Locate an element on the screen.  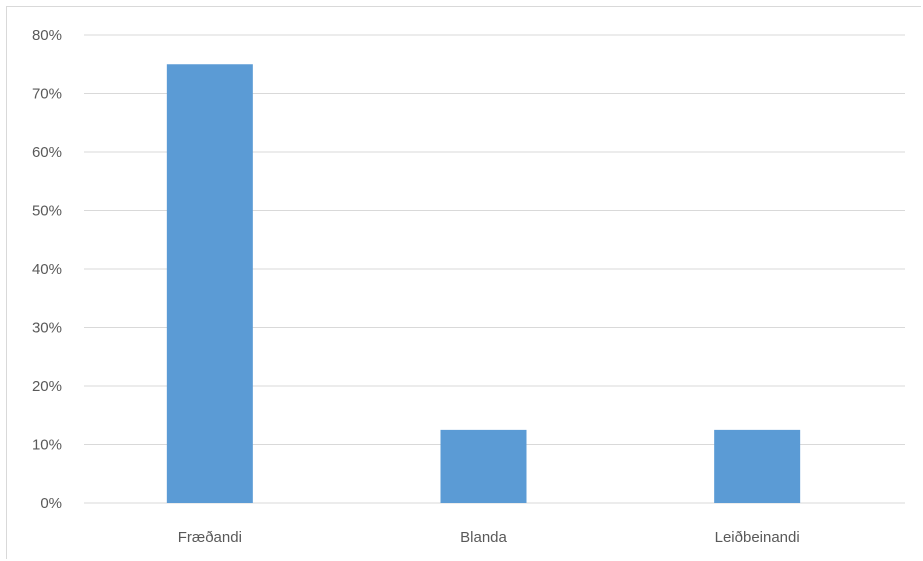
y-tick-label: 20% is located at coordinates (47, 386).